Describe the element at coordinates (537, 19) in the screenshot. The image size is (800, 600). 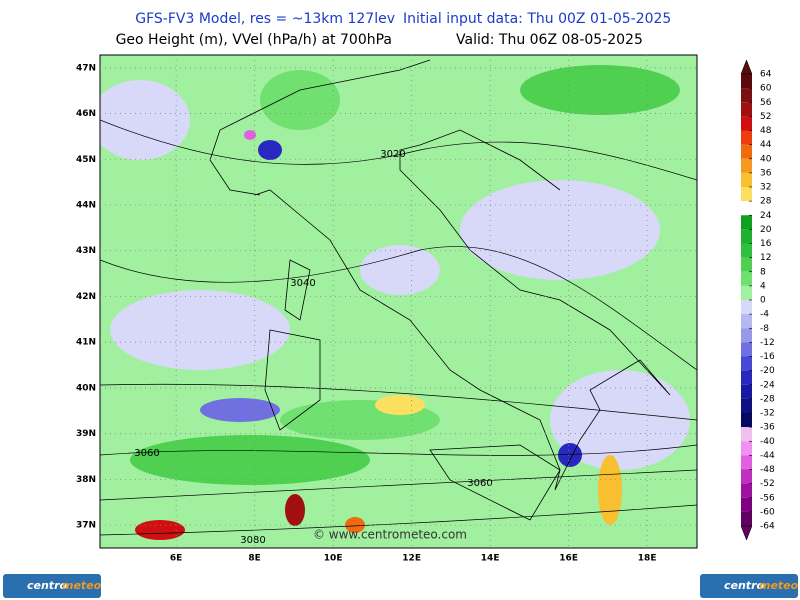
I see `init-title: Initial input data: Thu 00Z 01-05-2025` at that location.